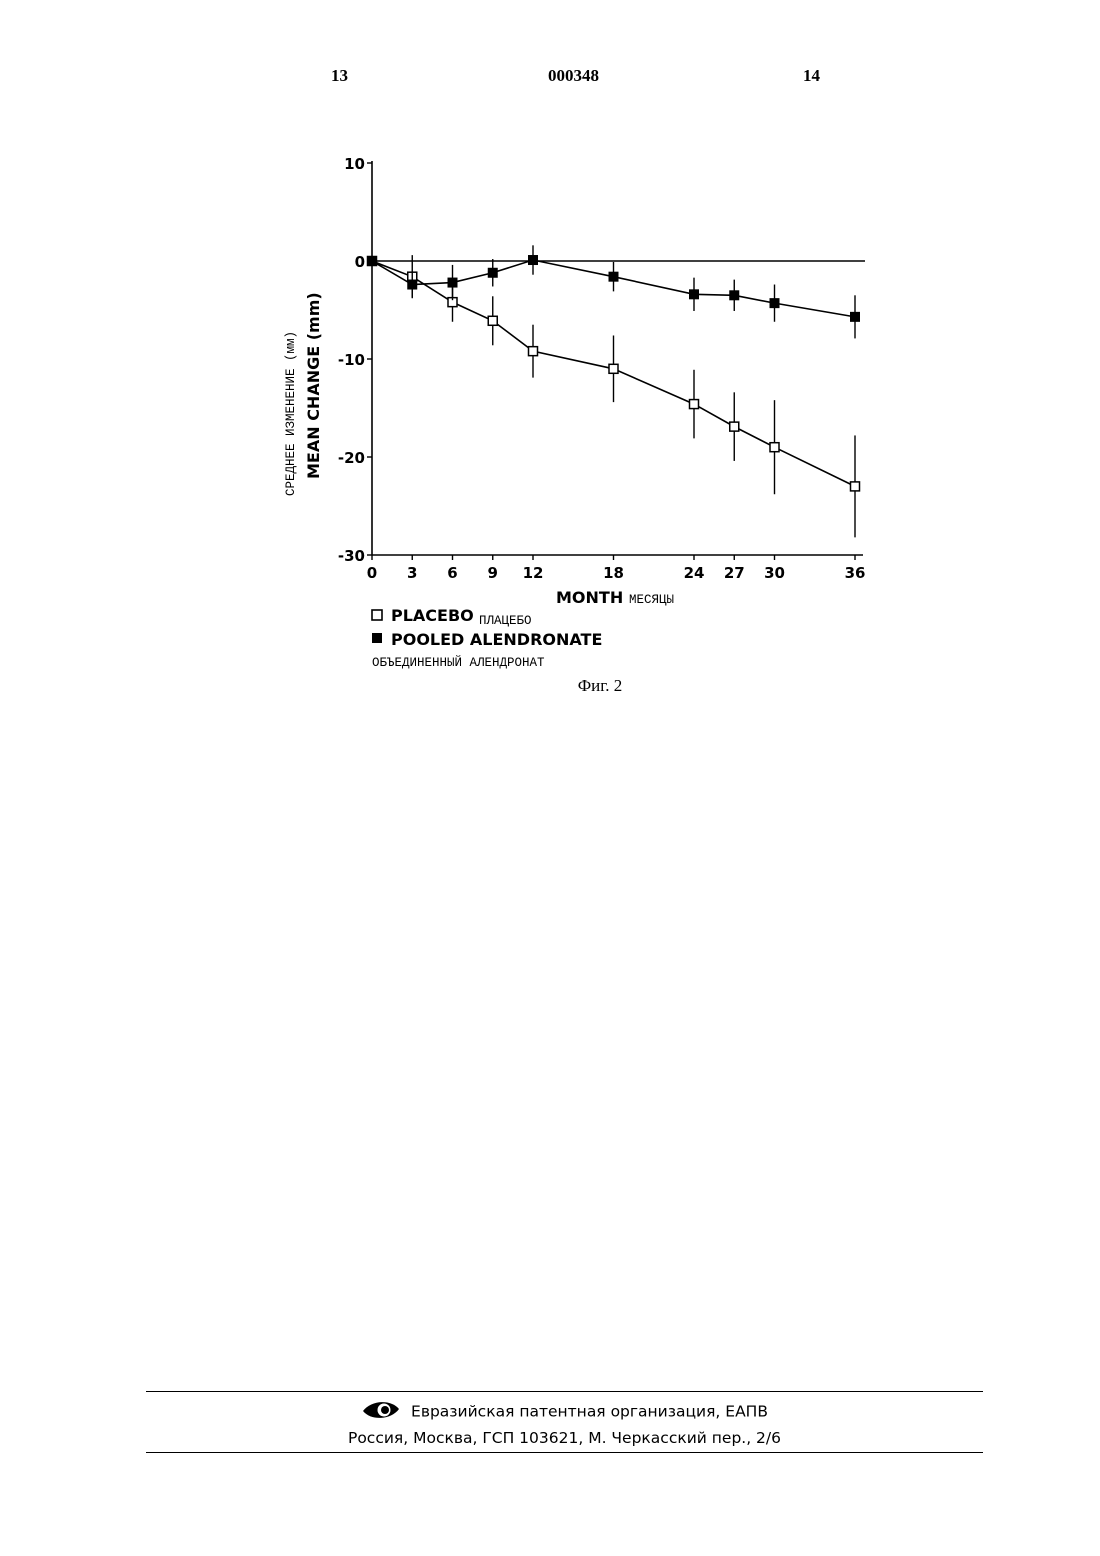 The width and height of the screenshot is (1100, 1556). Describe the element at coordinates (651, 600) in the screenshot. I see `x-axis-label-ru: МЕСЯЦЫ` at that location.